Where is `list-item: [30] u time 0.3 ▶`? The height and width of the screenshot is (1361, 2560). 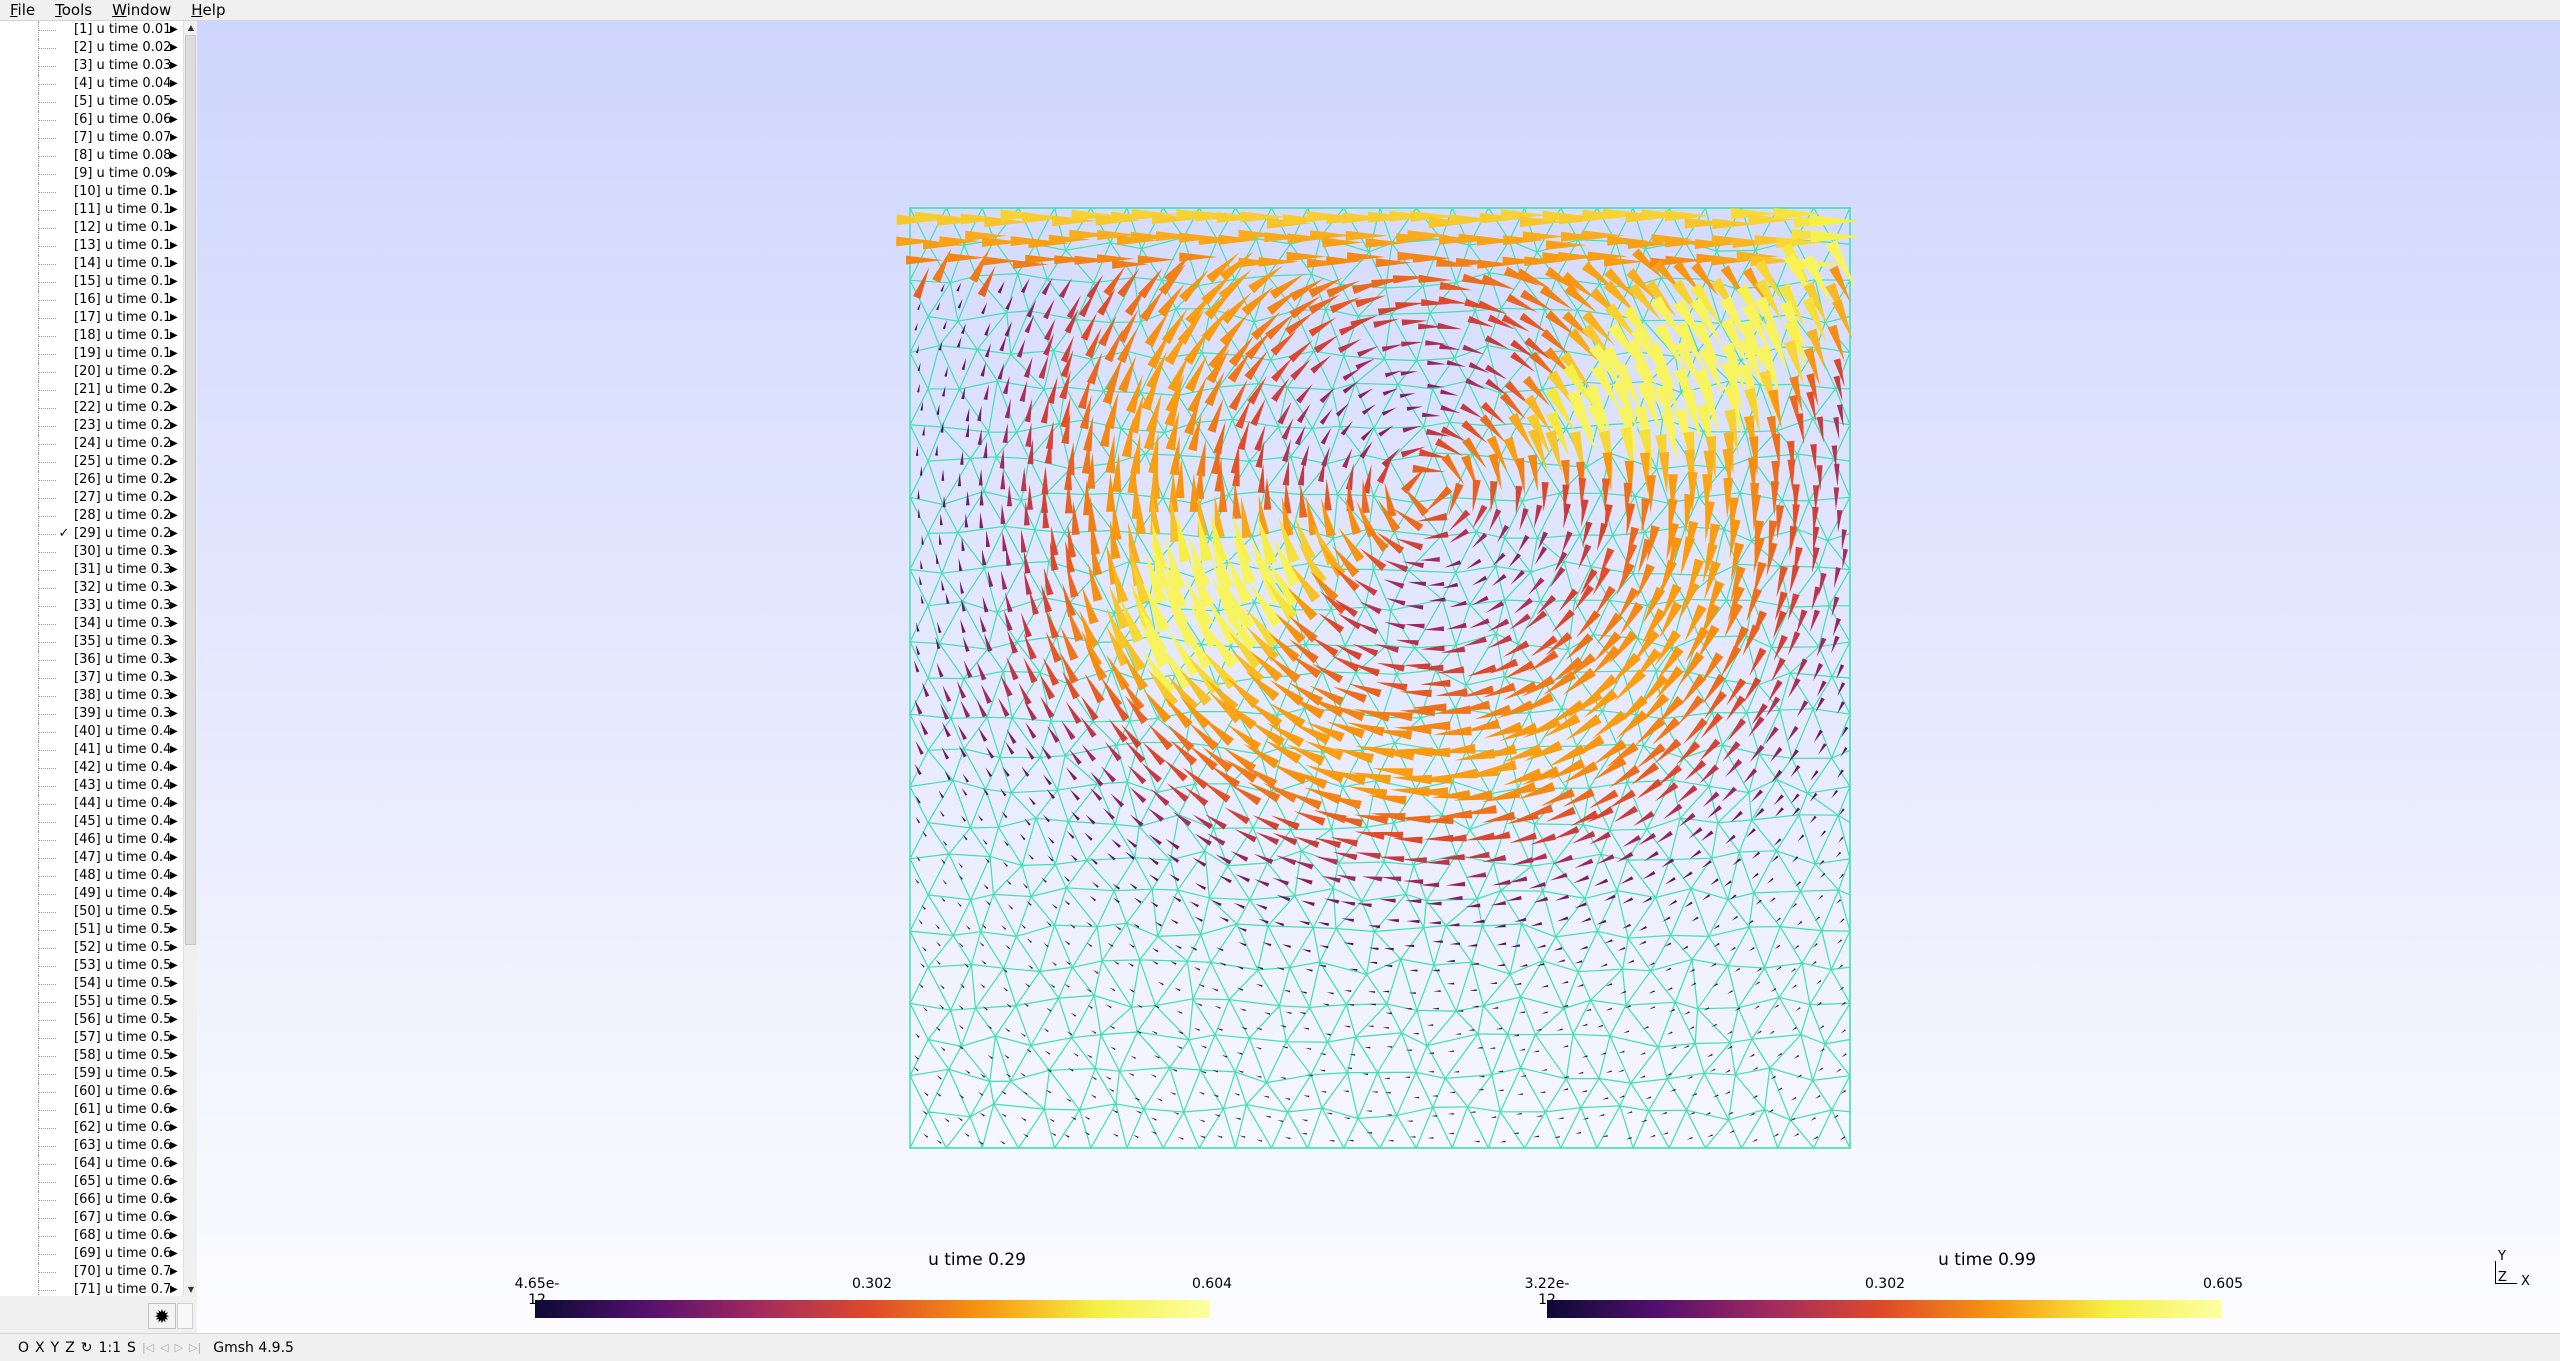
list-item: [30] u time 0.3 ▶ is located at coordinates (91, 552).